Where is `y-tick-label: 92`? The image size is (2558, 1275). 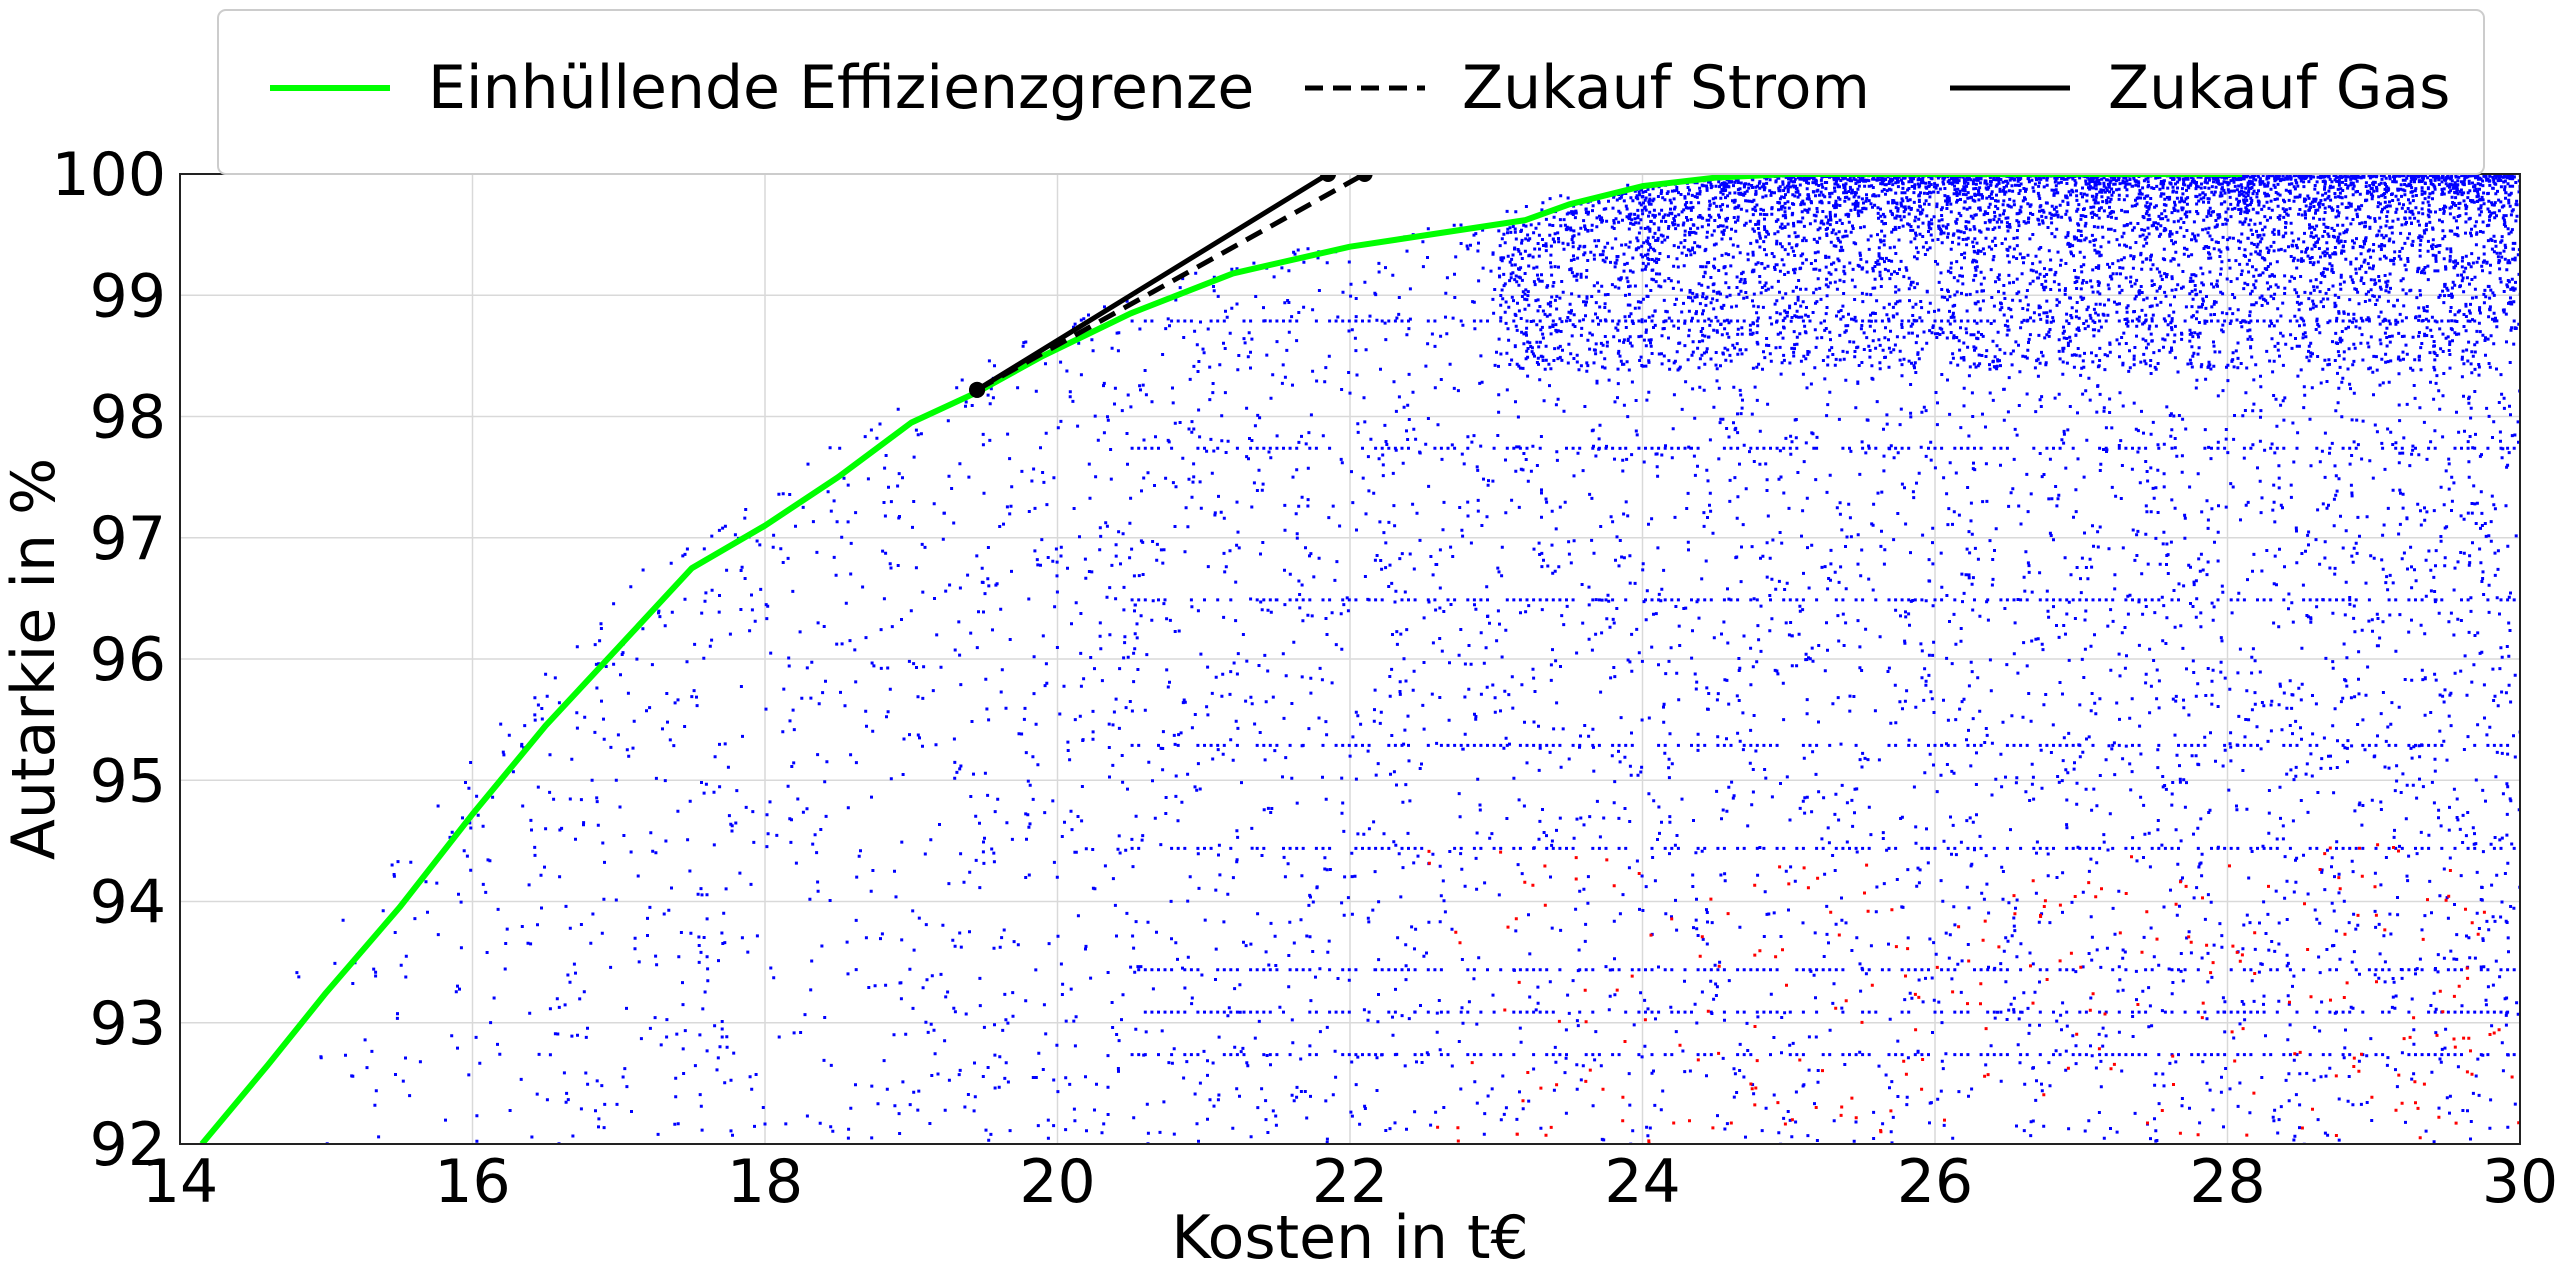 y-tick-label: 92 is located at coordinates (128, 1145).